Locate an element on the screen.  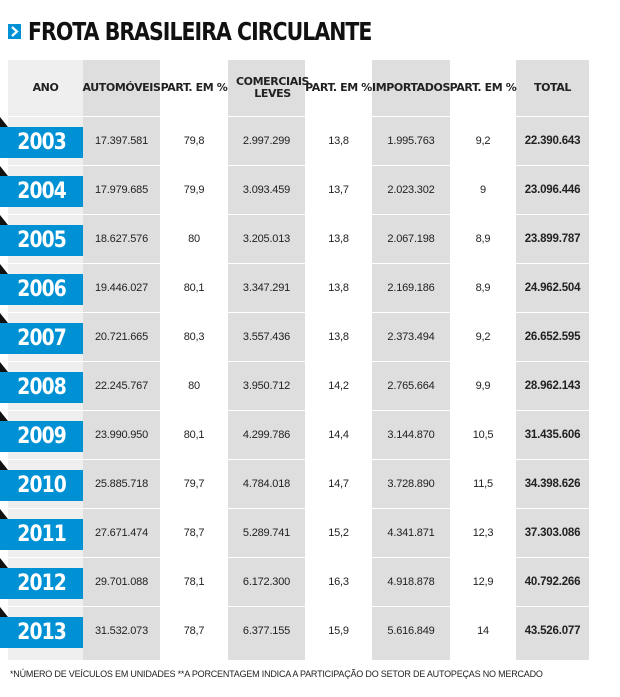
year-label: 2008 is located at coordinates (41, 387).